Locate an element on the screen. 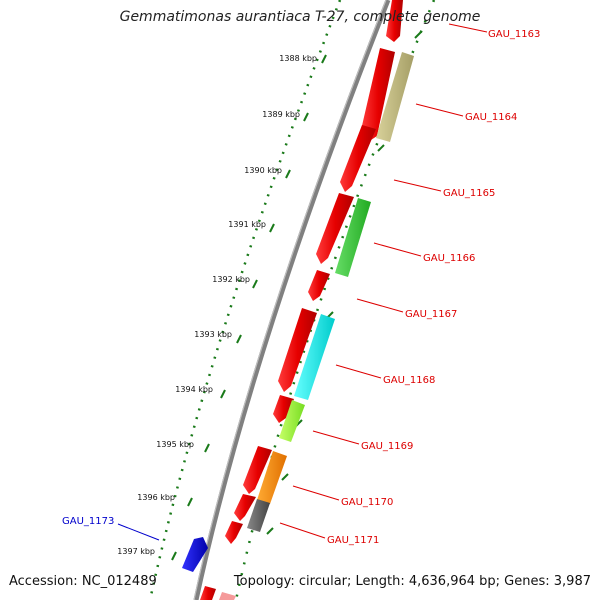 The width and height of the screenshot is (600, 604). tick-label: 1396 kbp is located at coordinates (156, 497).